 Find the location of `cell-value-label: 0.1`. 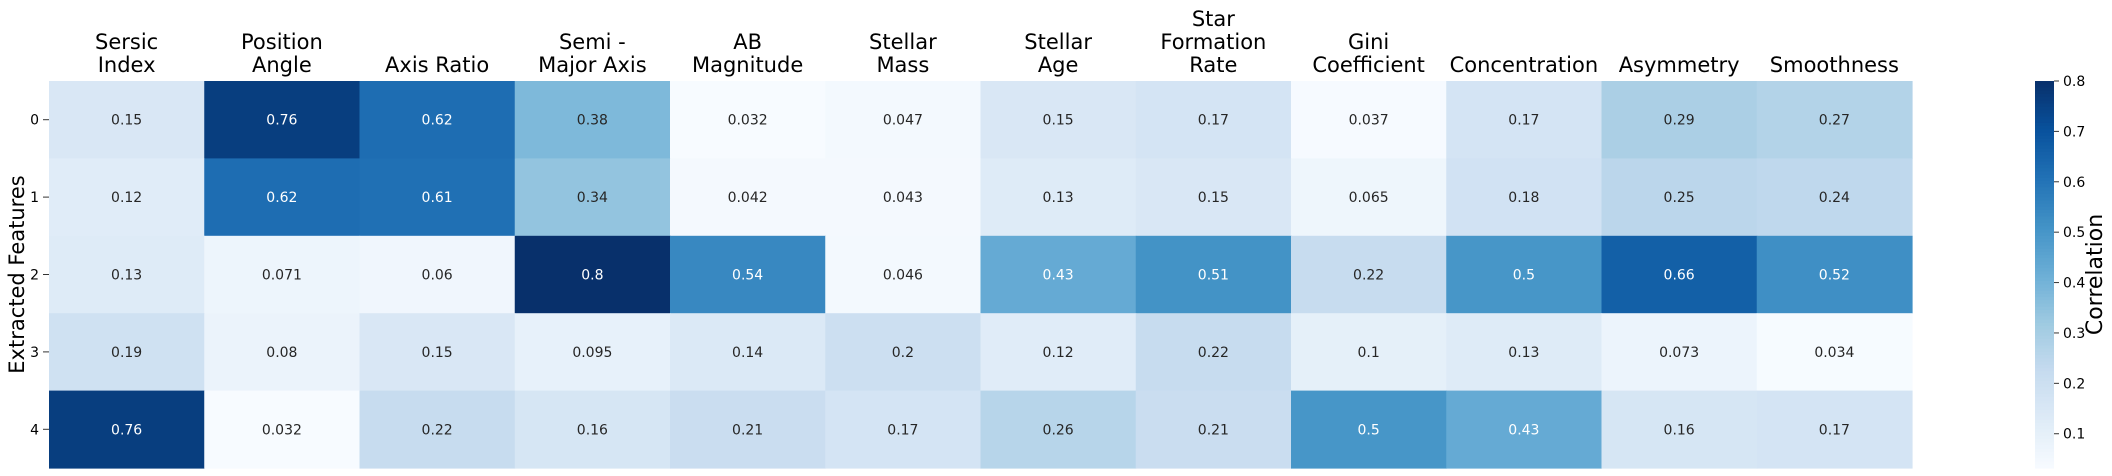

cell-value-label: 0.1 is located at coordinates (1368, 353).